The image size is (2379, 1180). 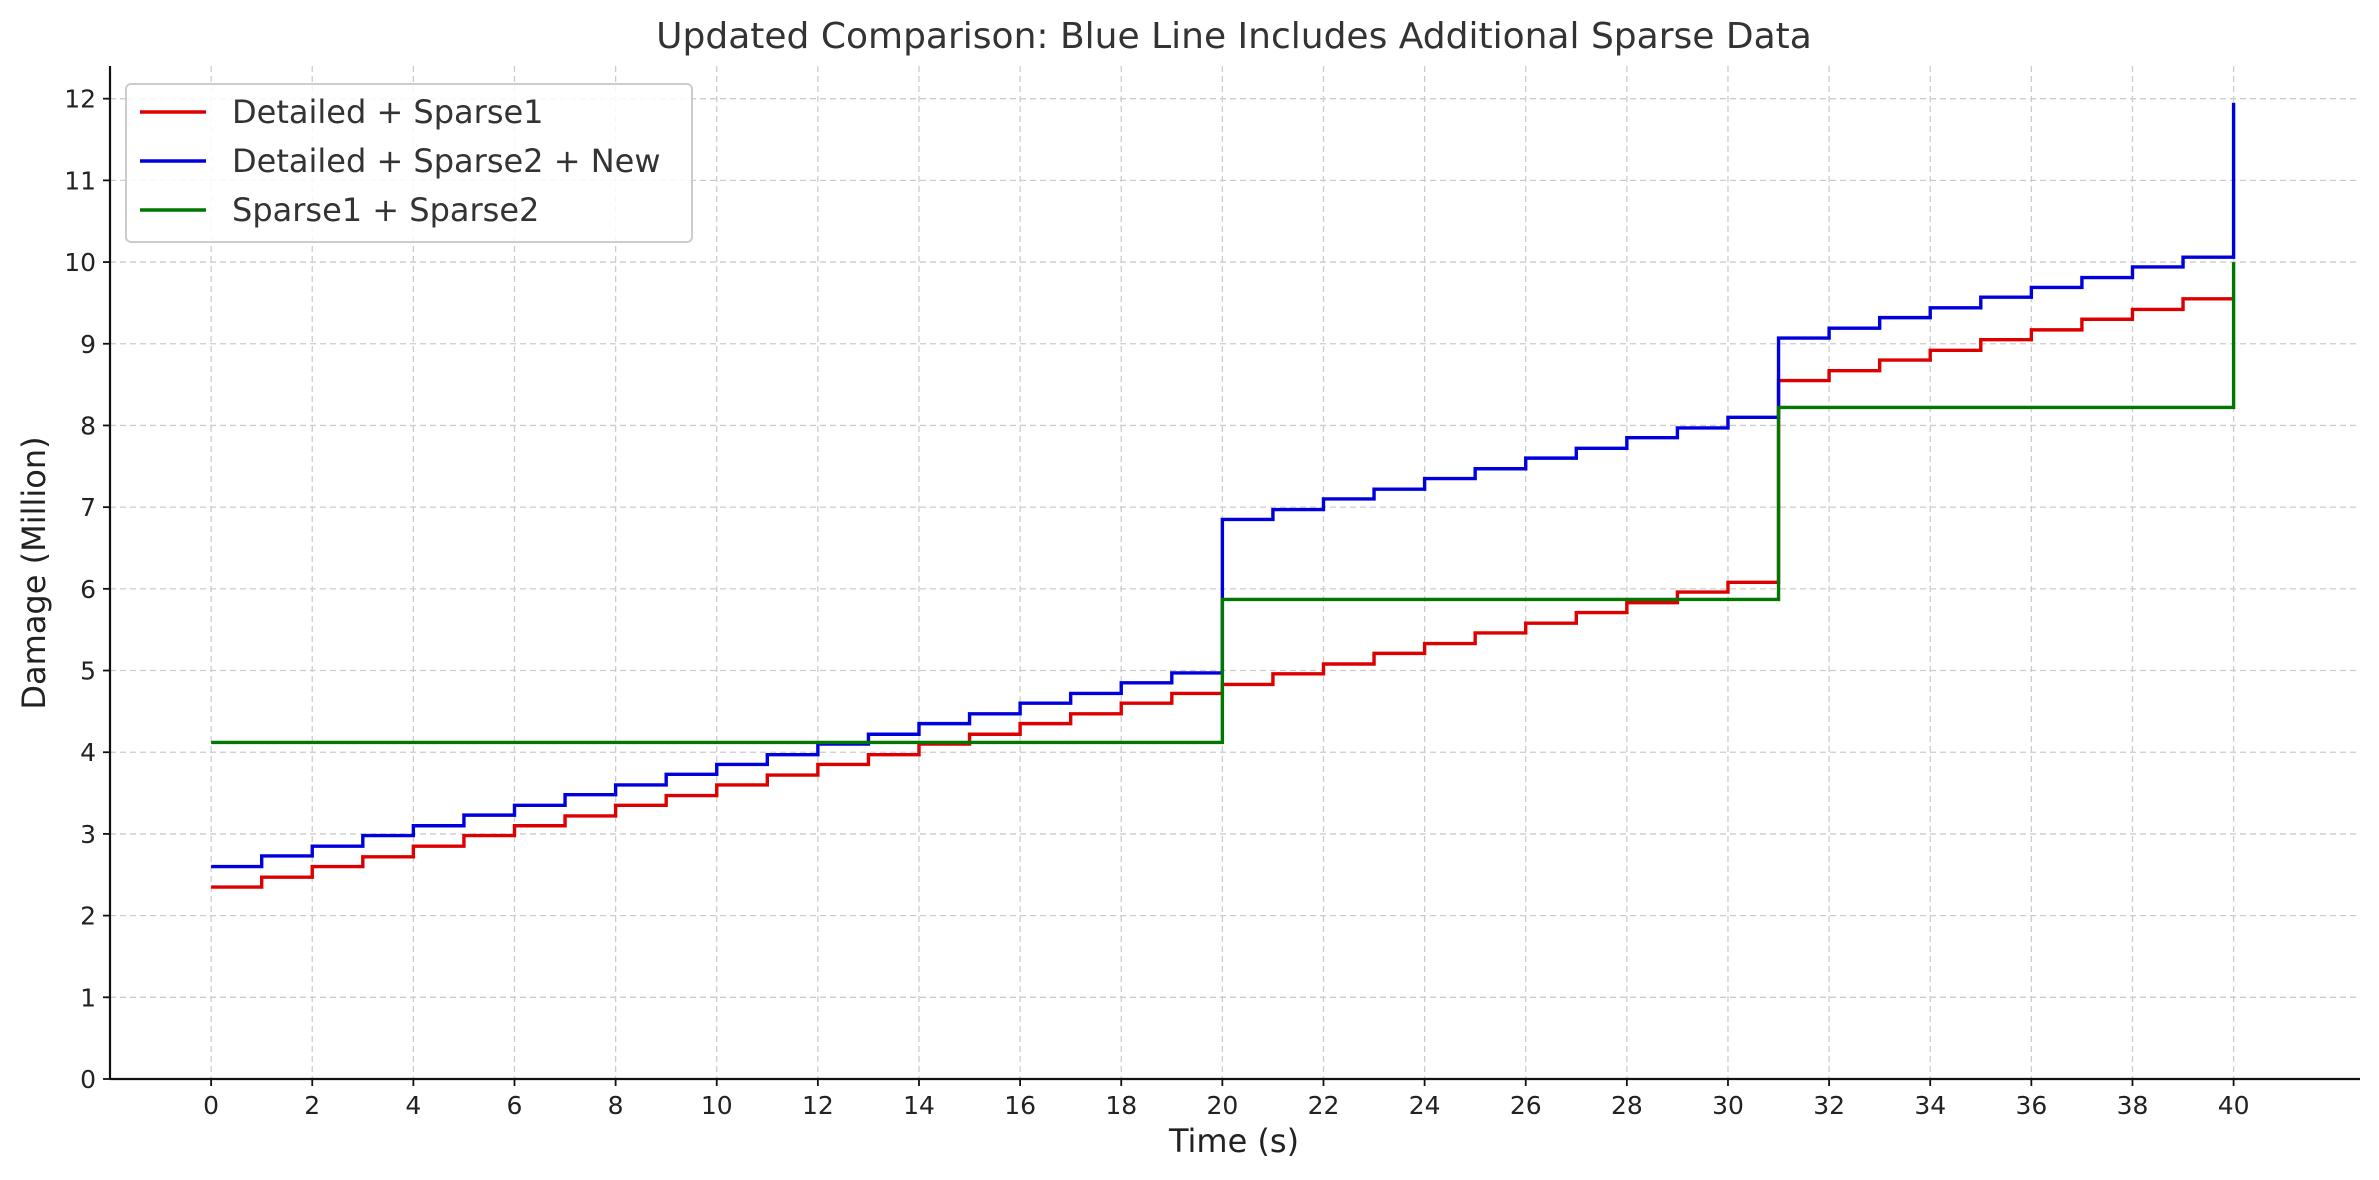 I want to click on x-axis-label: Time (s), so click(x=1233, y=1141).